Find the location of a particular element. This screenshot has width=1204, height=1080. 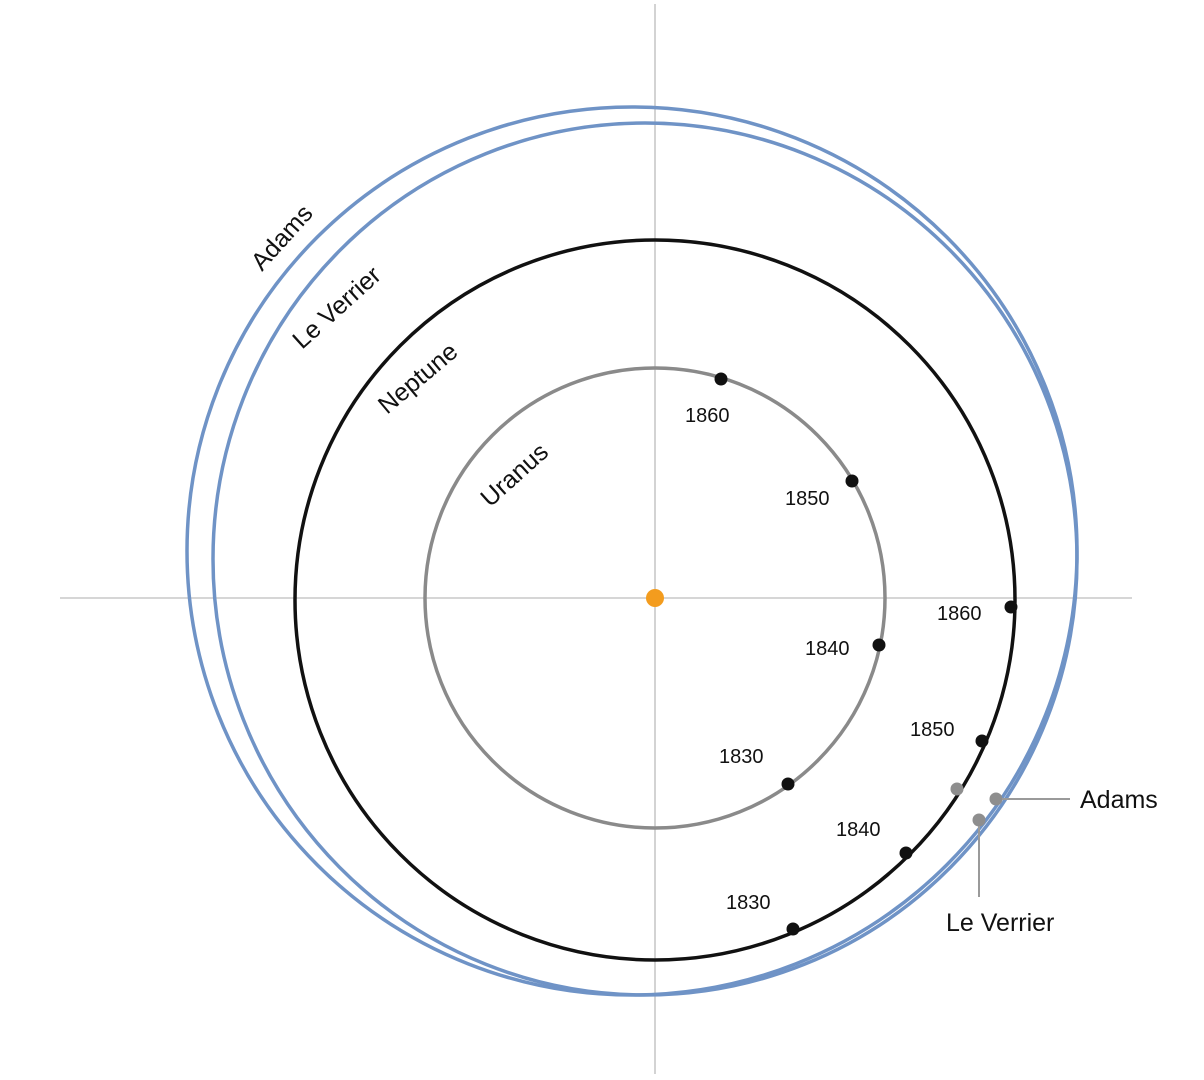

predicted-position-dot is located at coordinates (957, 789).